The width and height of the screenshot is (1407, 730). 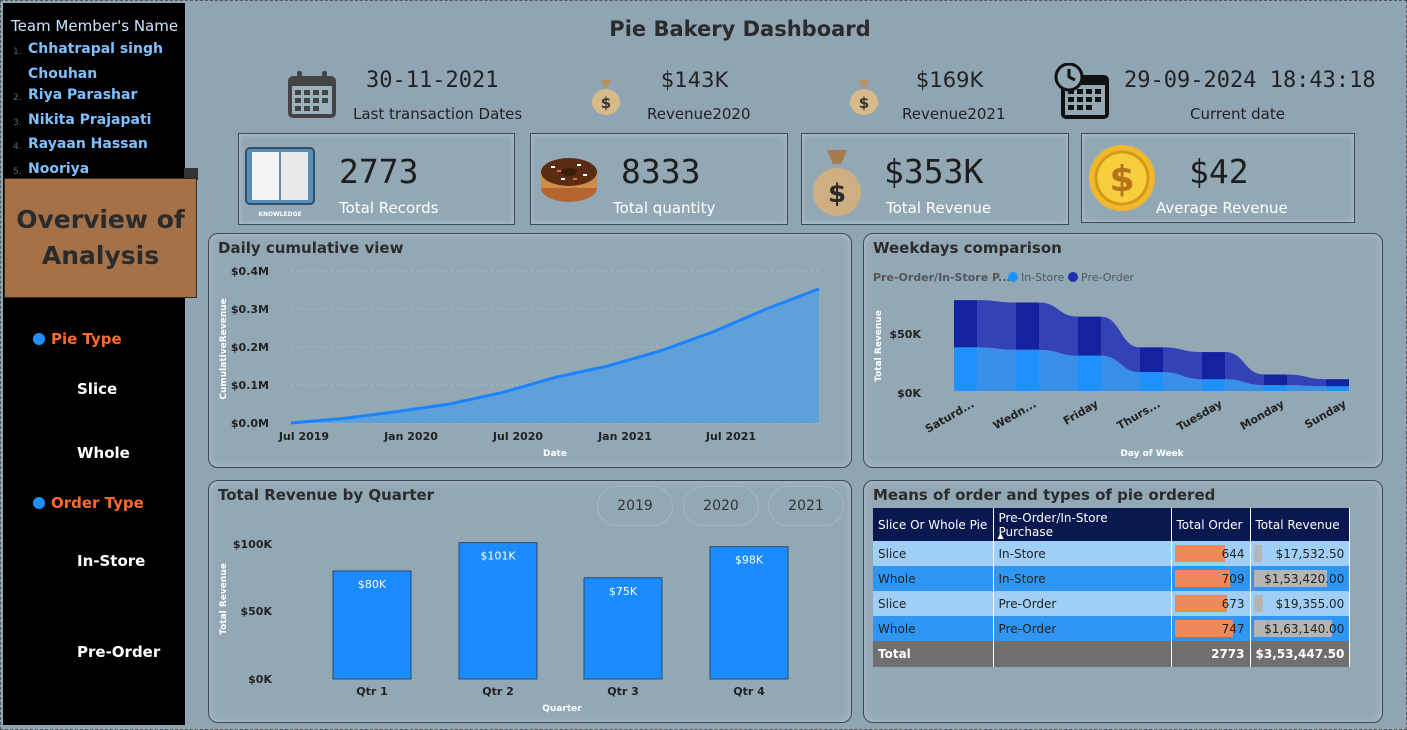 I want to click on quarter-bar, so click(x=372, y=625).